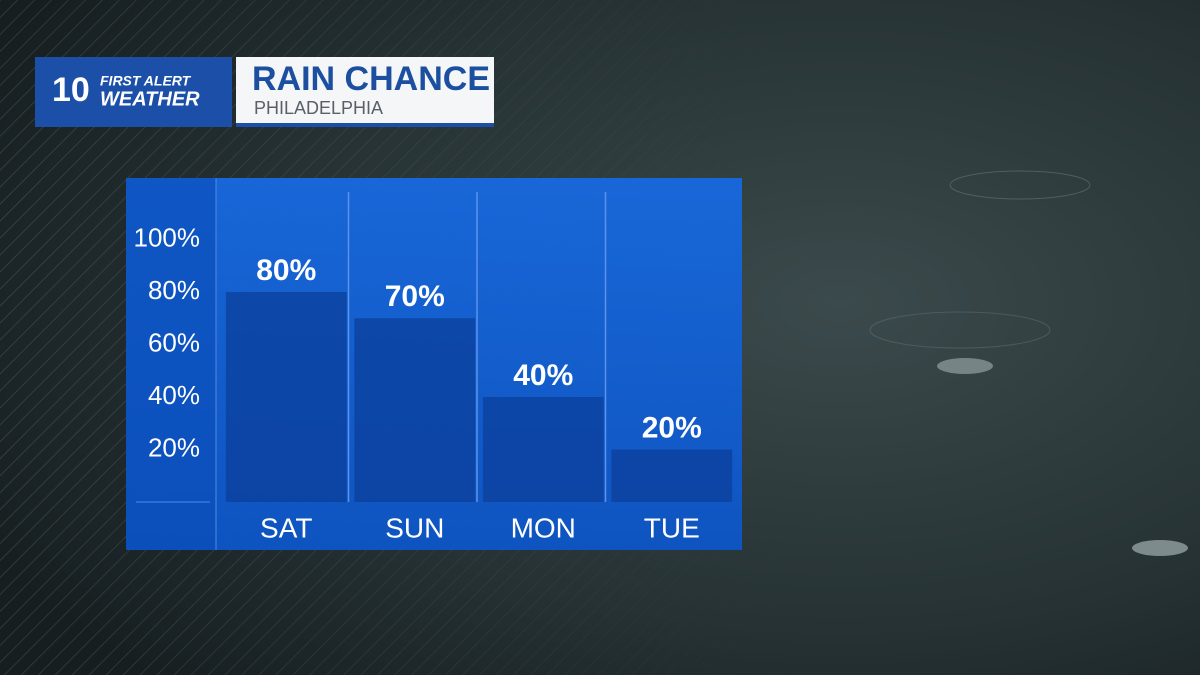 The image size is (1200, 675). I want to click on value-label: 70%, so click(415, 296).